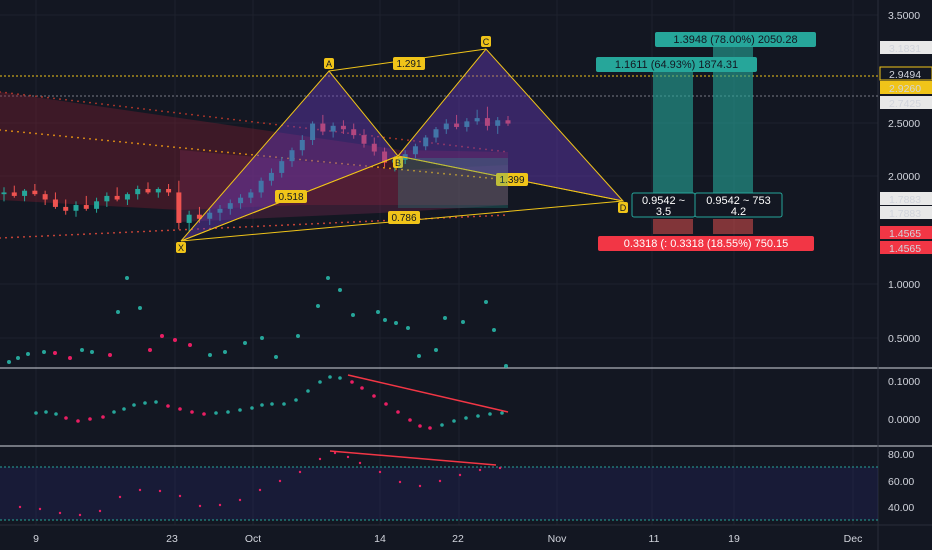 Image resolution: width=932 pixels, height=550 pixels. Describe the element at coordinates (36, 539) in the screenshot. I see `x-tick-label: 9` at that location.